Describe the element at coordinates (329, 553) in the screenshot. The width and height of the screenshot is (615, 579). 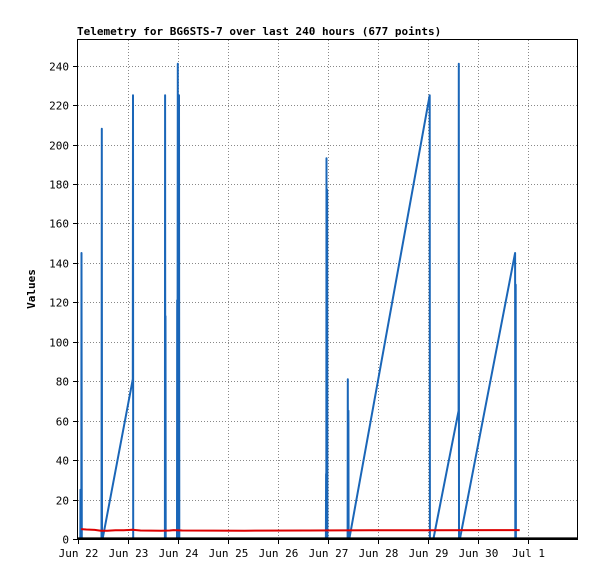
I see `x-tick-label: Jun 27` at that location.